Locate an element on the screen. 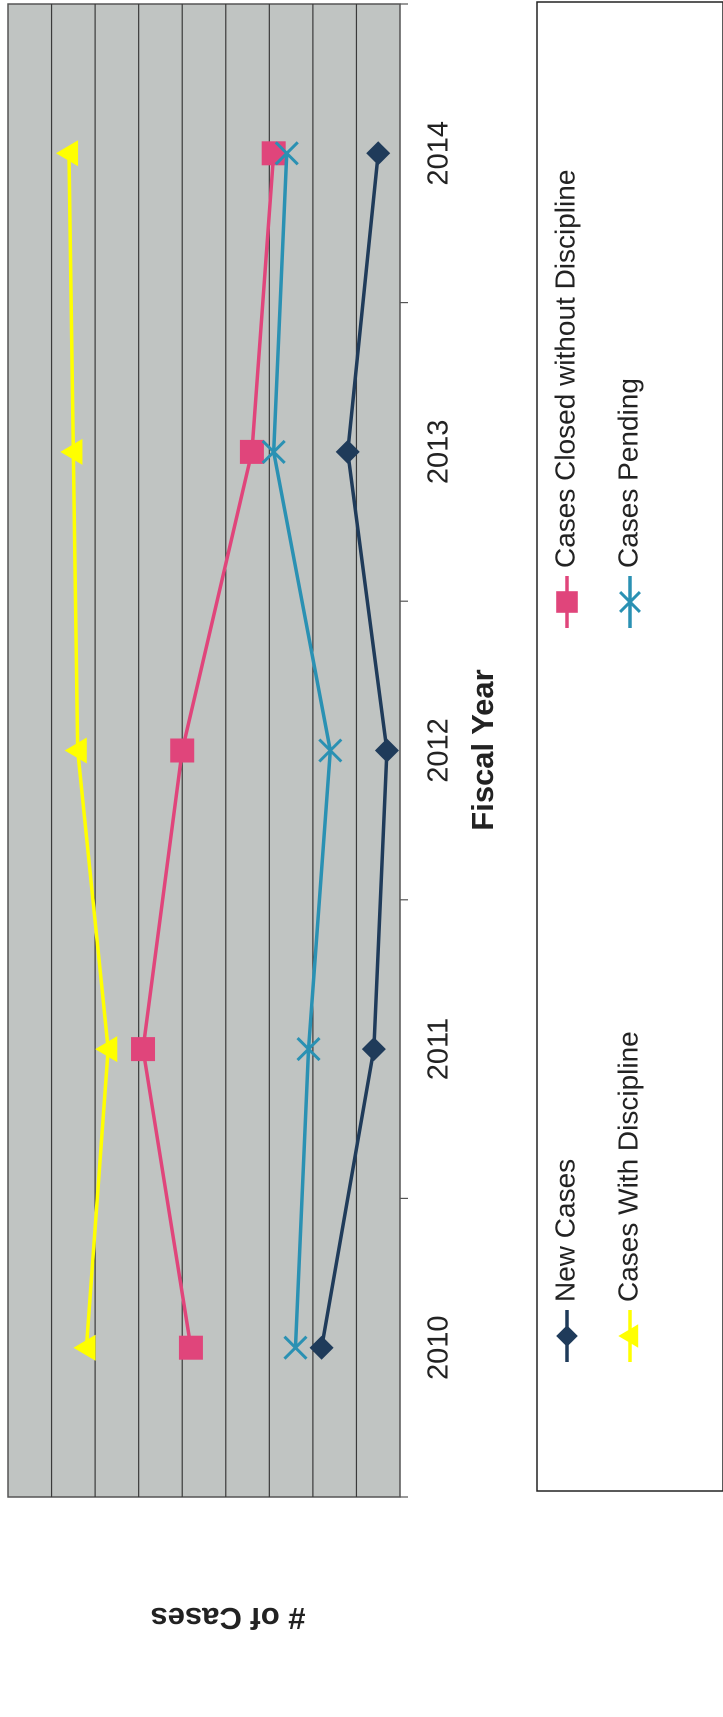 This screenshot has width=723, height=1717. legend-label: Cases Pending is located at coordinates (627, 473).